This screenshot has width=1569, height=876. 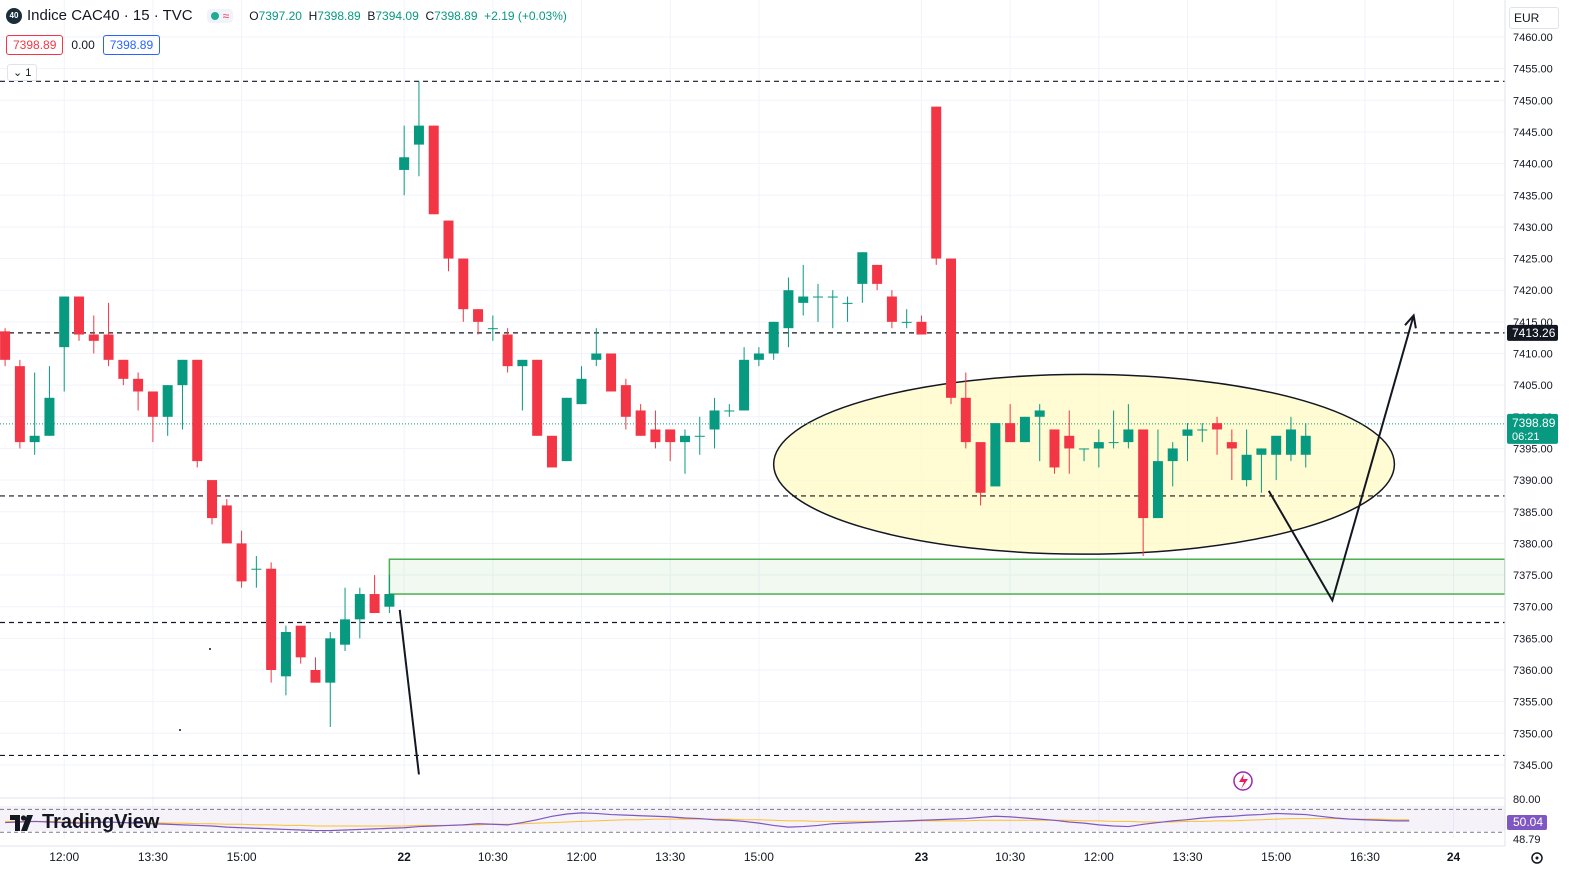 What do you see at coordinates (947, 576) in the screenshot?
I see `demand-zone` at bounding box center [947, 576].